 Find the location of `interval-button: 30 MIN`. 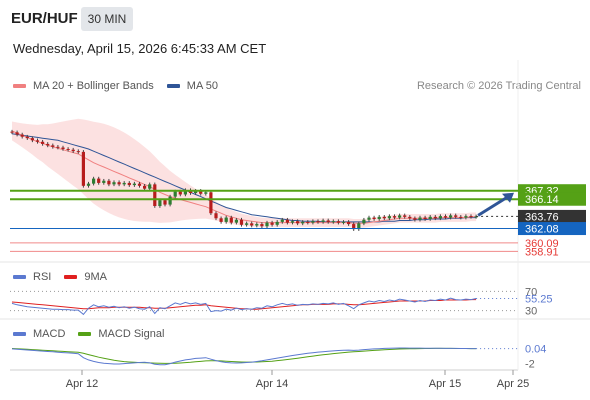

interval-button: 30 MIN is located at coordinates (107, 19).